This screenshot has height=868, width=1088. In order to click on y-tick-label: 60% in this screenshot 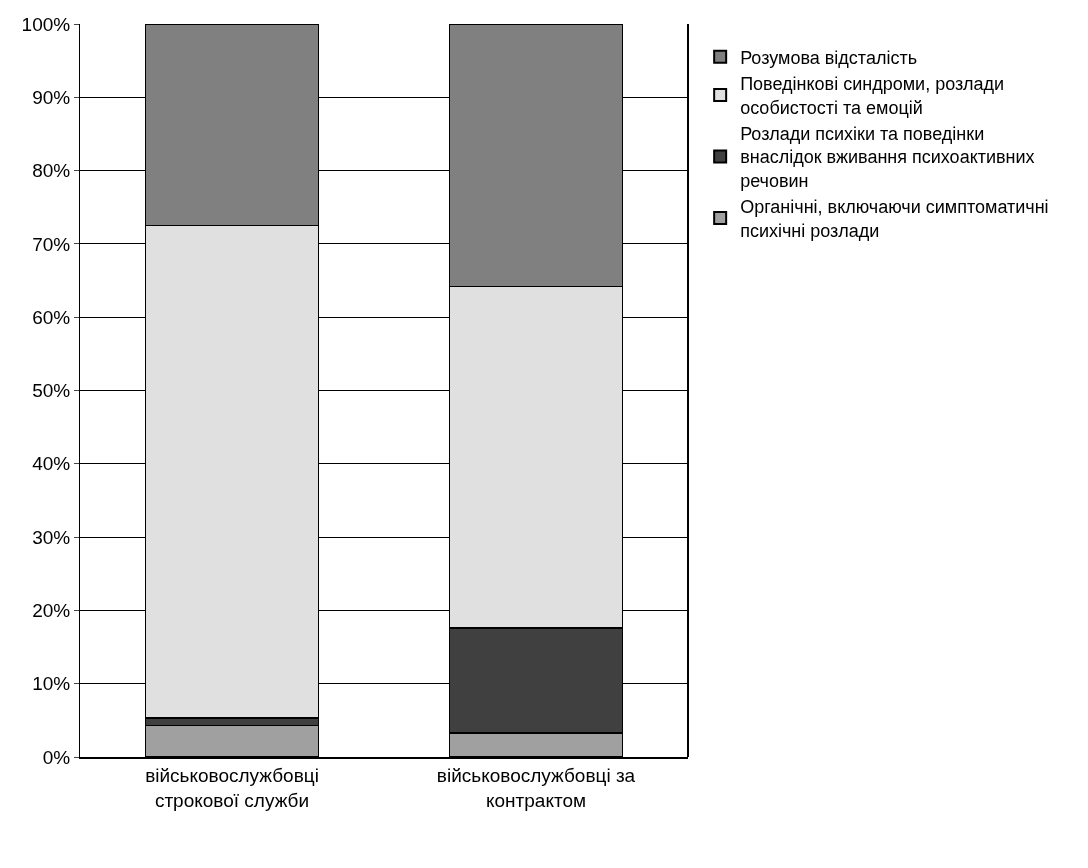, I will do `click(51, 317)`.